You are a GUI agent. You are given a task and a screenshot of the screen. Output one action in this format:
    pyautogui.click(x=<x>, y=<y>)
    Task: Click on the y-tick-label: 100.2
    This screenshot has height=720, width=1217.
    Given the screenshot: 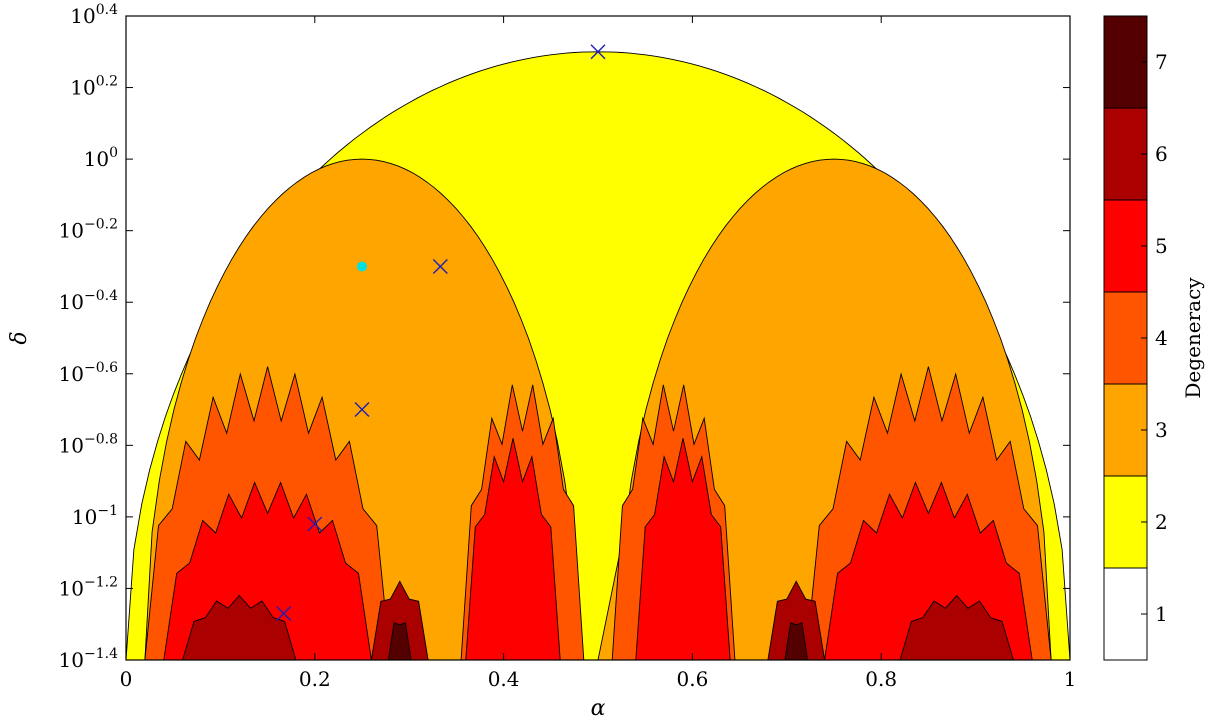 What is the action you would take?
    pyautogui.click(x=94, y=87)
    